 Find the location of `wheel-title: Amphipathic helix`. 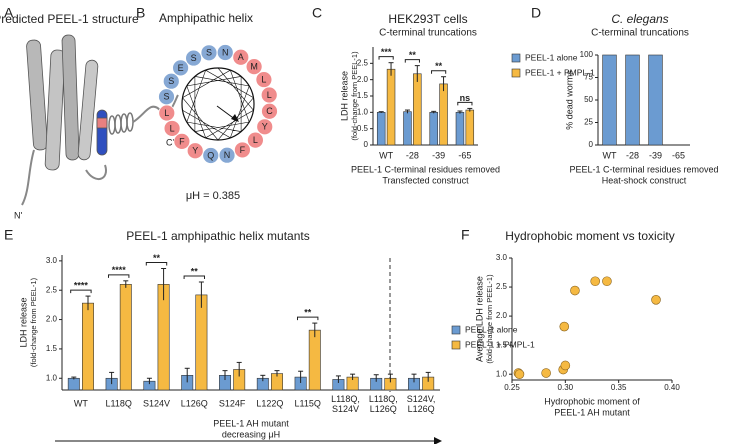

wheel-title: Amphipathic helix is located at coordinates (206, 18).